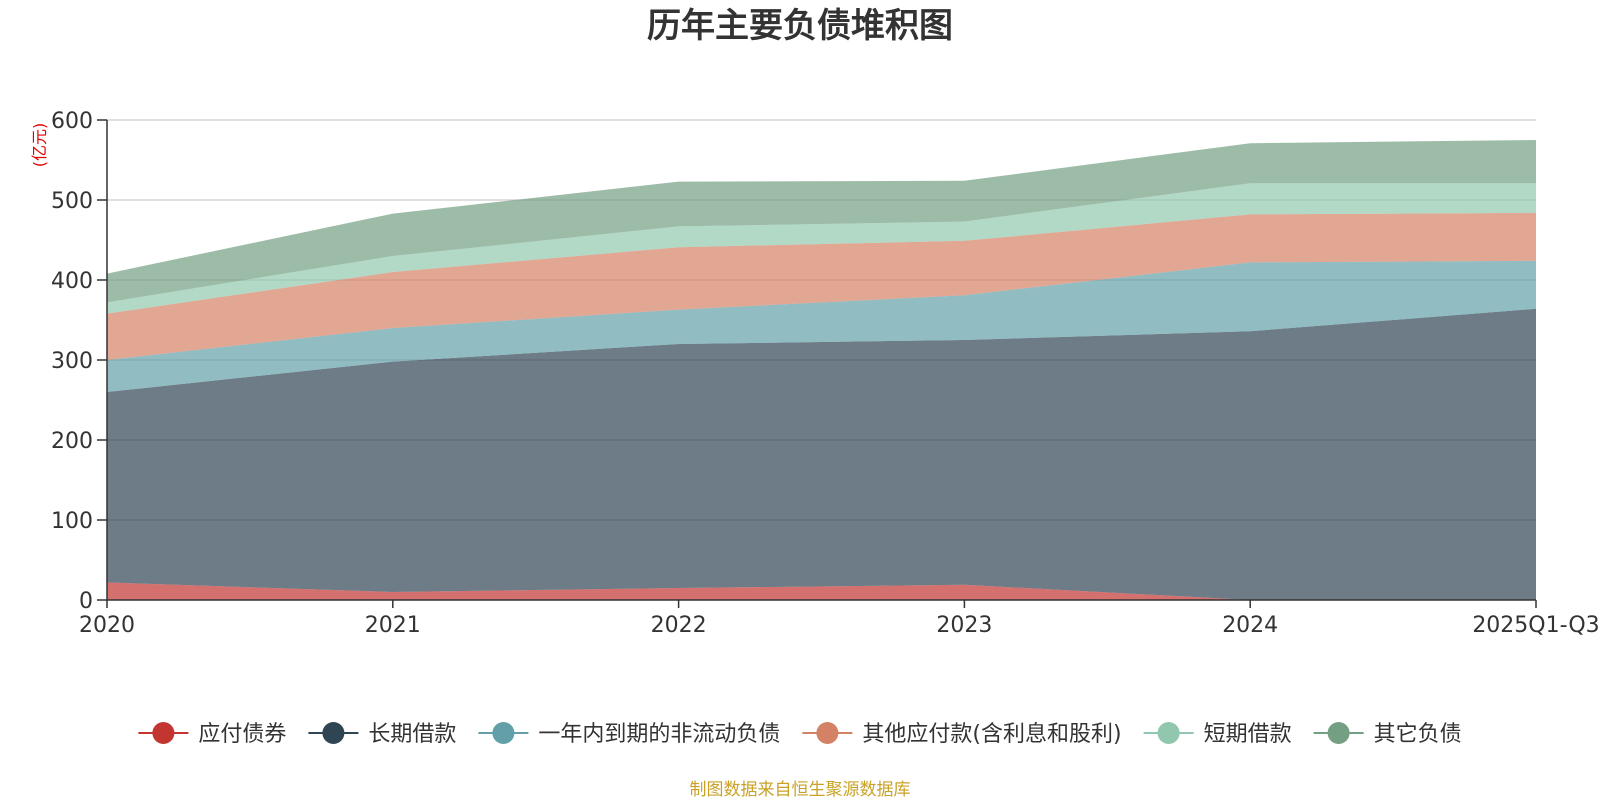  I want to click on legend-label: 短期借款, so click(1248, 734).